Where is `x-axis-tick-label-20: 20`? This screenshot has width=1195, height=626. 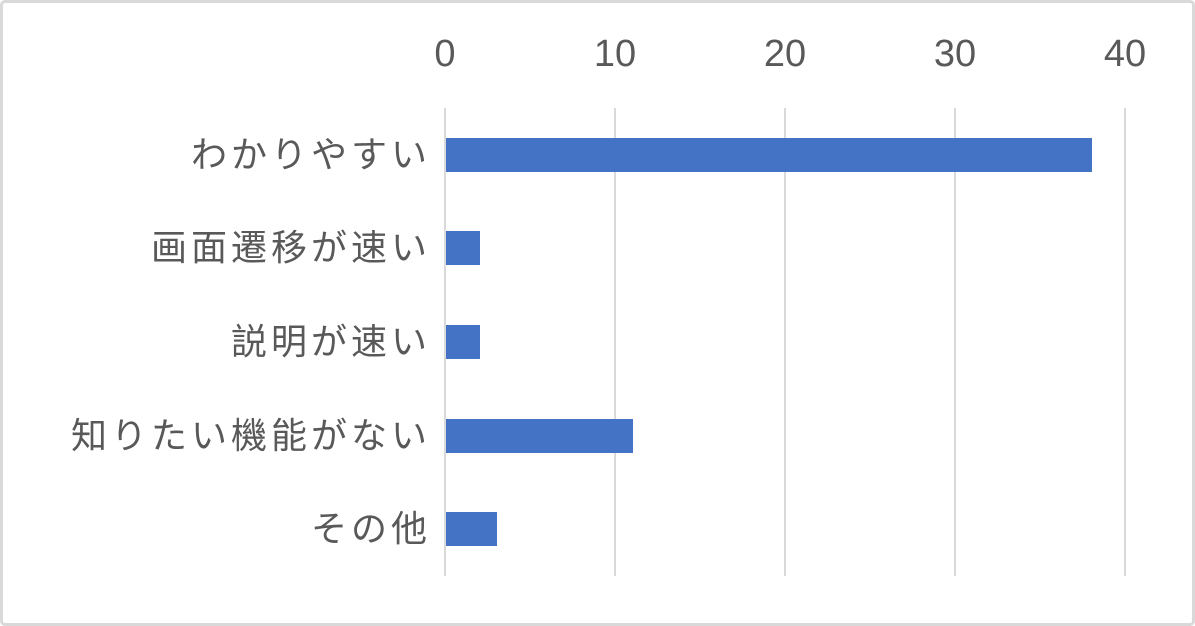 x-axis-tick-label-20: 20 is located at coordinates (785, 54).